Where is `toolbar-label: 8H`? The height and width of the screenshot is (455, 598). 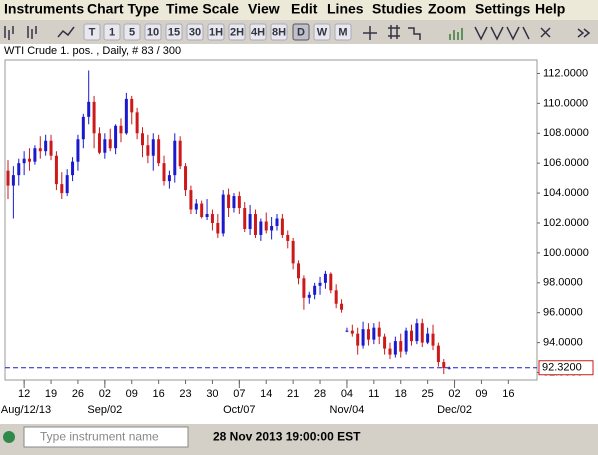 toolbar-label: 8H is located at coordinates (279, 32).